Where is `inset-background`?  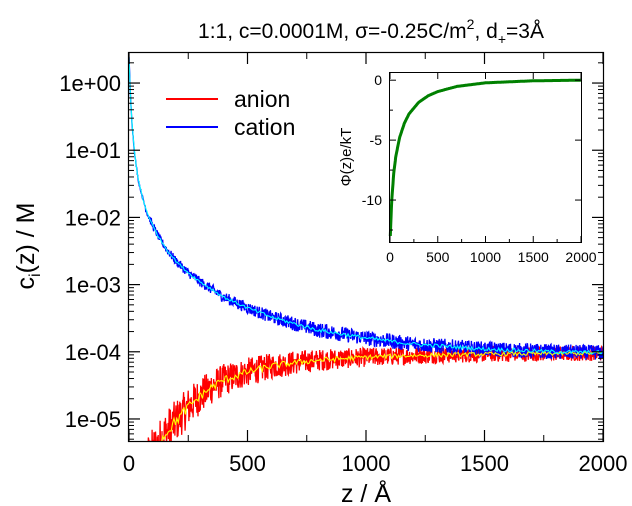 inset-background is located at coordinates (485, 157).